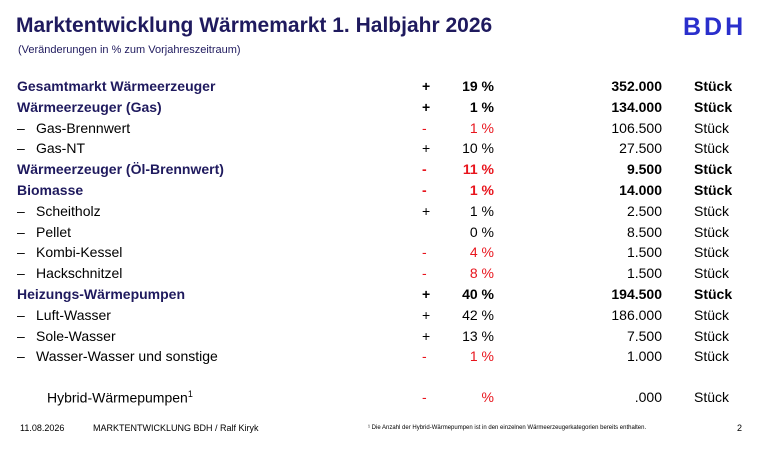  I want to click on hybrid-label: Hybrid-Wärmepumpen1, so click(120, 397).